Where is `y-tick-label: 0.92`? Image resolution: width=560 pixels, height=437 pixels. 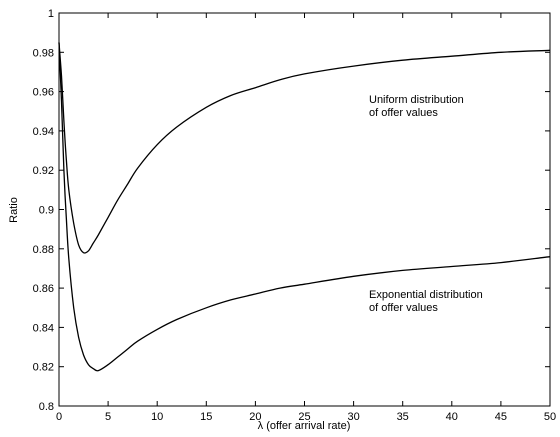 y-tick-label: 0.92 is located at coordinates (43, 171).